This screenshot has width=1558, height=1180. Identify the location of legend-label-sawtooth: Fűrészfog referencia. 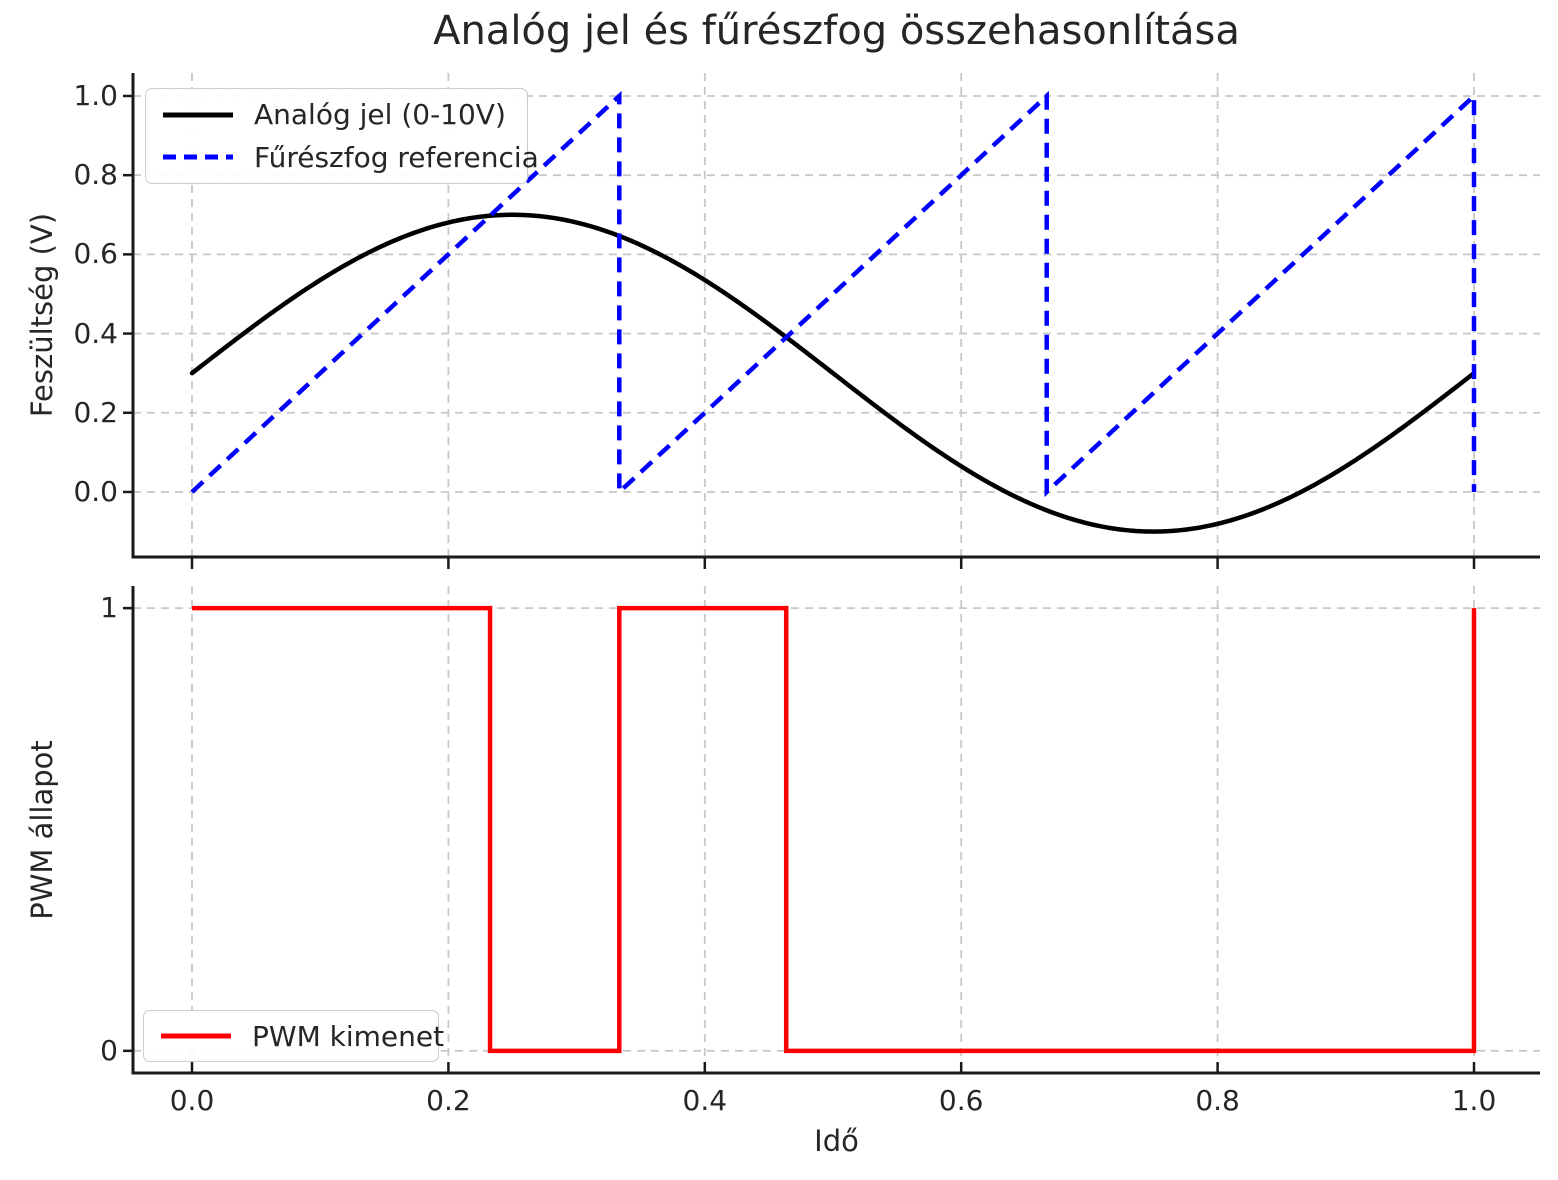
(396, 157).